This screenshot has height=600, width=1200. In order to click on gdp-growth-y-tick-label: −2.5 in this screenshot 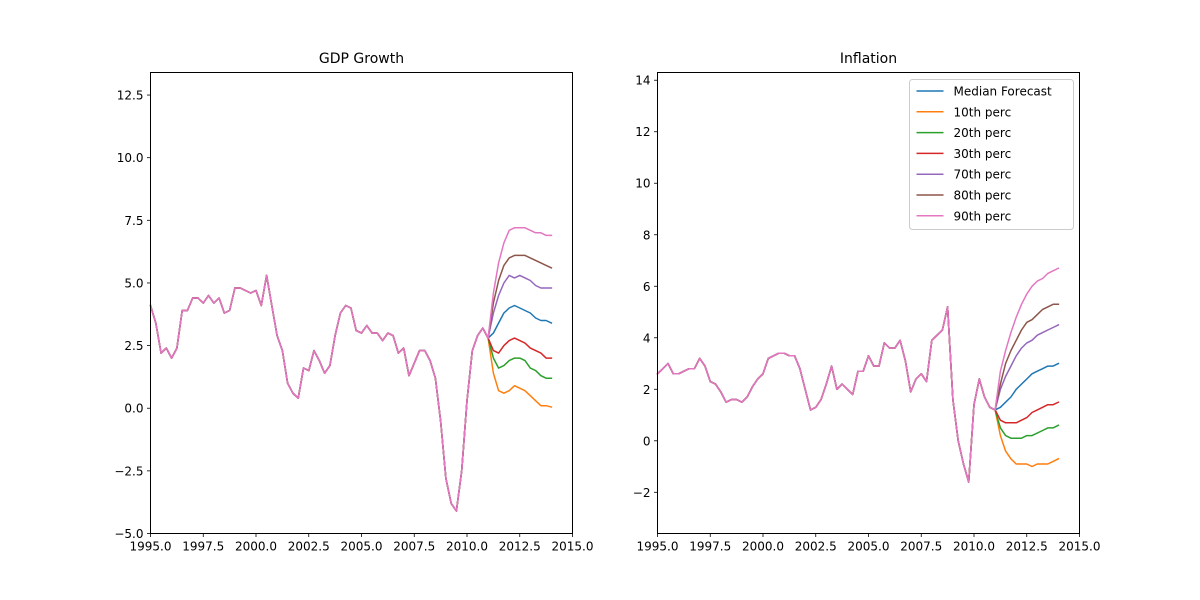, I will do `click(128, 471)`.